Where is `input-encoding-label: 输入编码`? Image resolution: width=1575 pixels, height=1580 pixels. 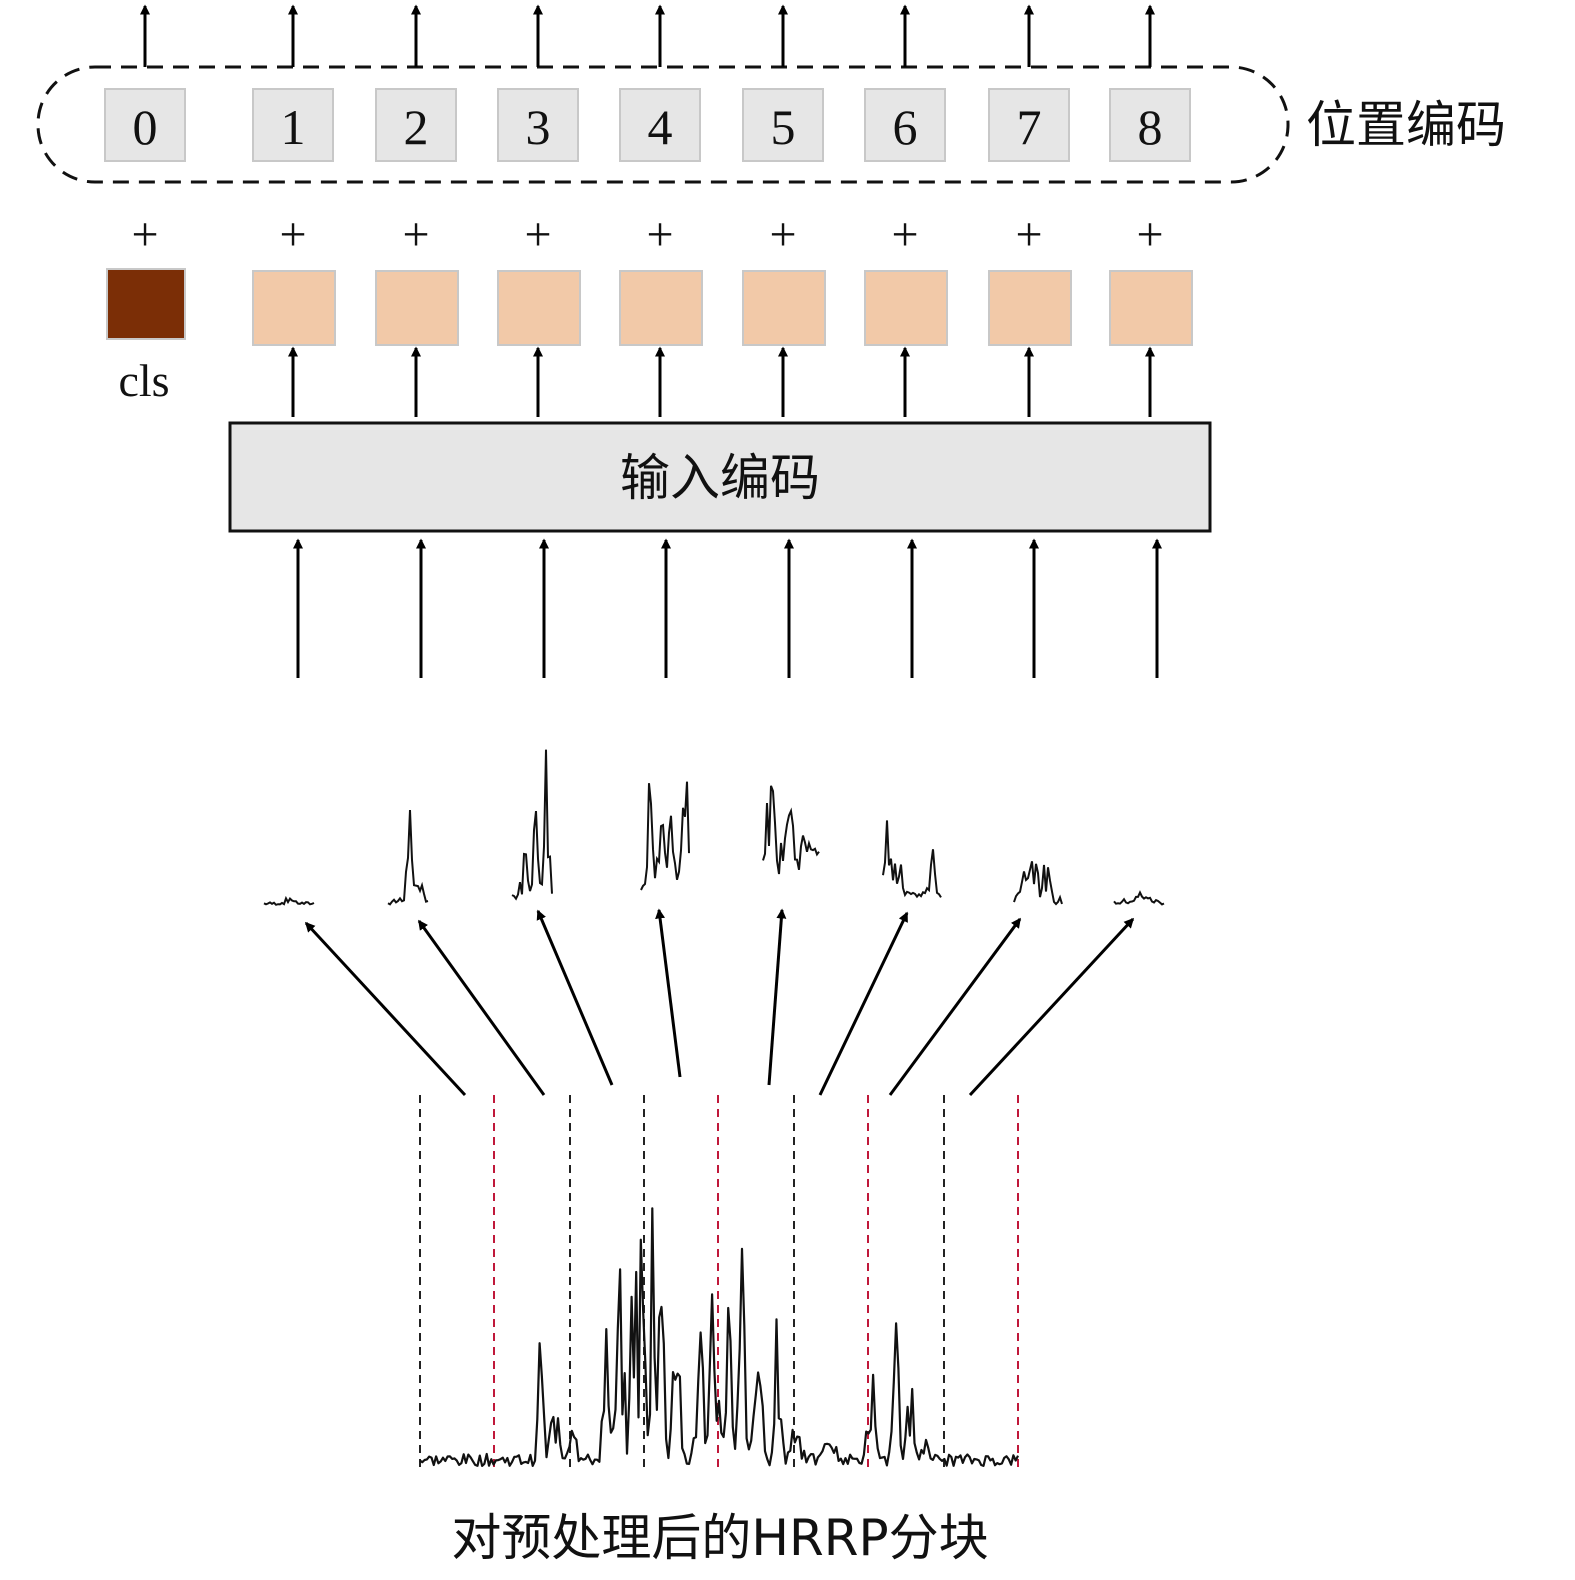 input-encoding-label: 输入编码 is located at coordinates (720, 478).